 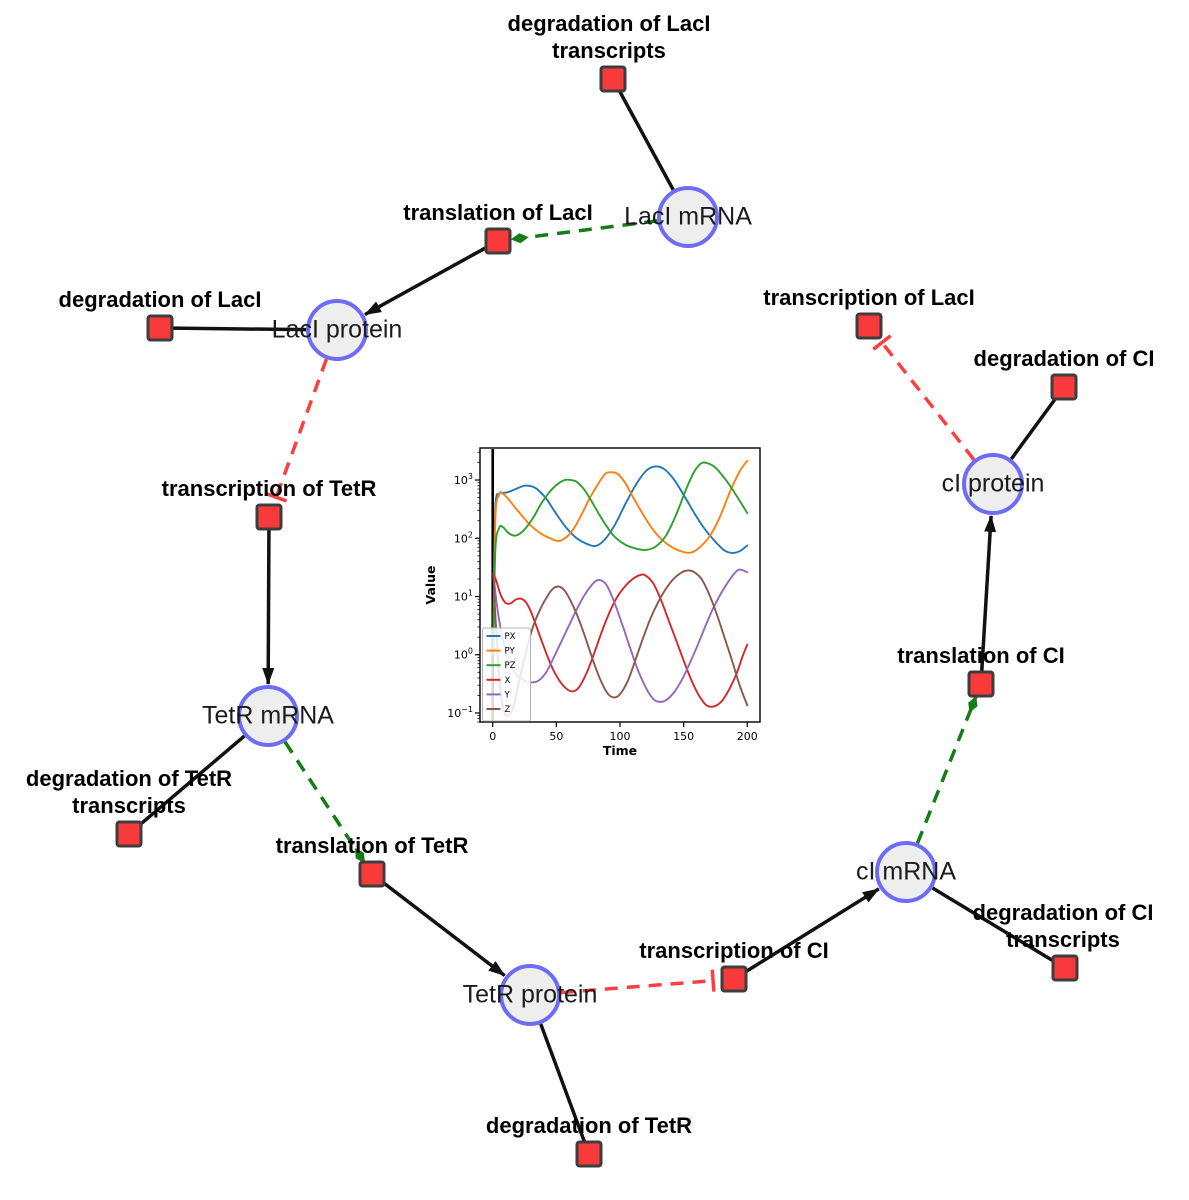 What do you see at coordinates (620, 640) in the screenshot?
I see `series-line-X` at bounding box center [620, 640].